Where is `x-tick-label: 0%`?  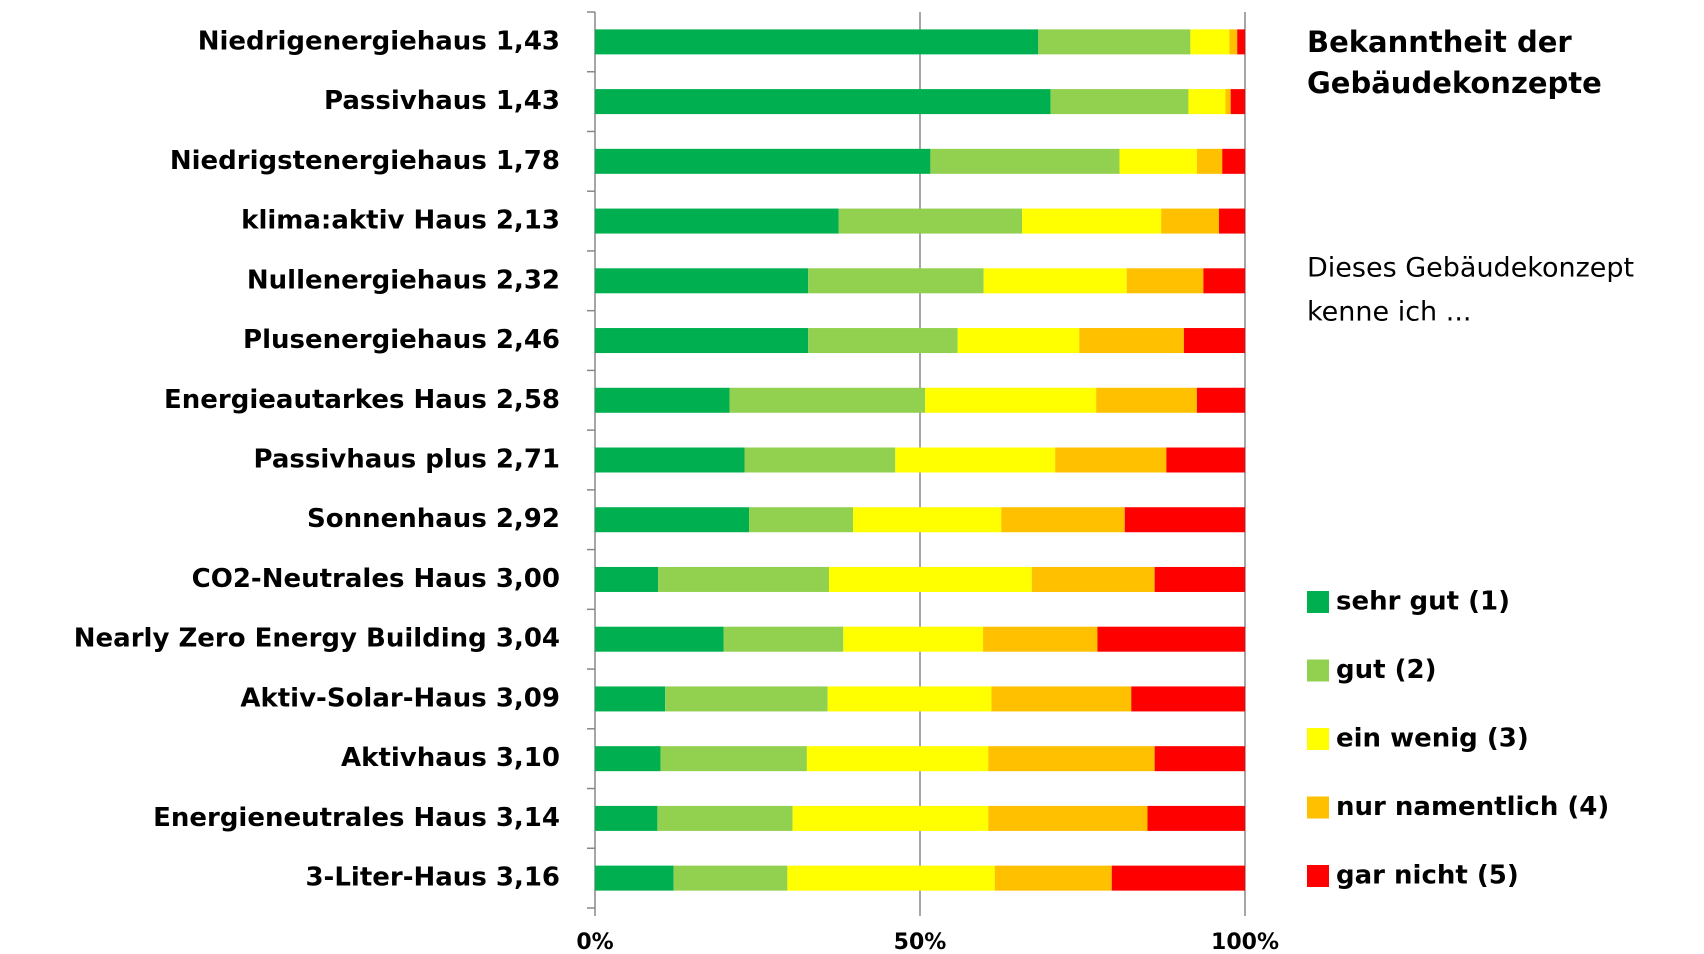
x-tick-label: 0% is located at coordinates (594, 942).